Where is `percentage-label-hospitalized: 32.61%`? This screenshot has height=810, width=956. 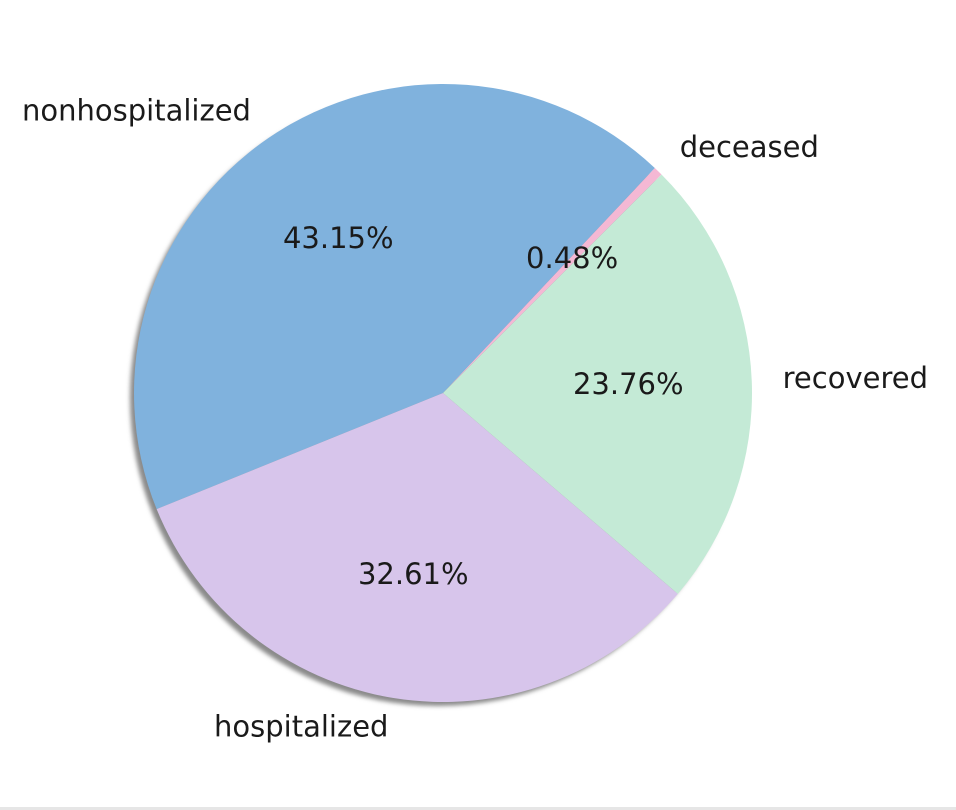
percentage-label-hospitalized: 32.61% is located at coordinates (413, 574).